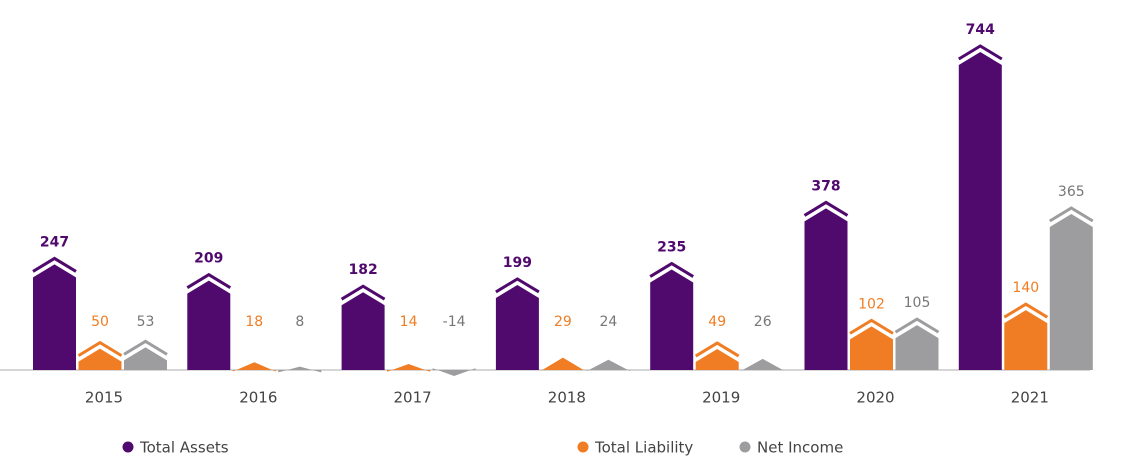  I want to click on value-label: 744, so click(980, 30).